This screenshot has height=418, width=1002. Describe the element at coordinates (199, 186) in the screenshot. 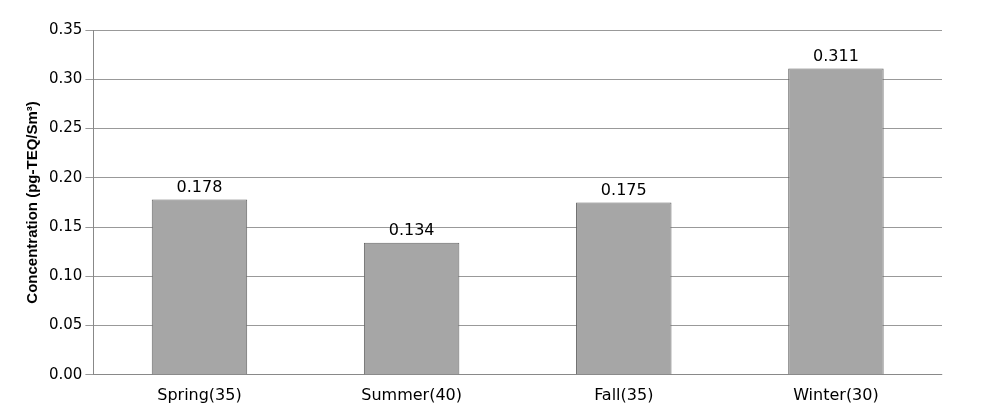

I see `data-label: 0.178` at that location.